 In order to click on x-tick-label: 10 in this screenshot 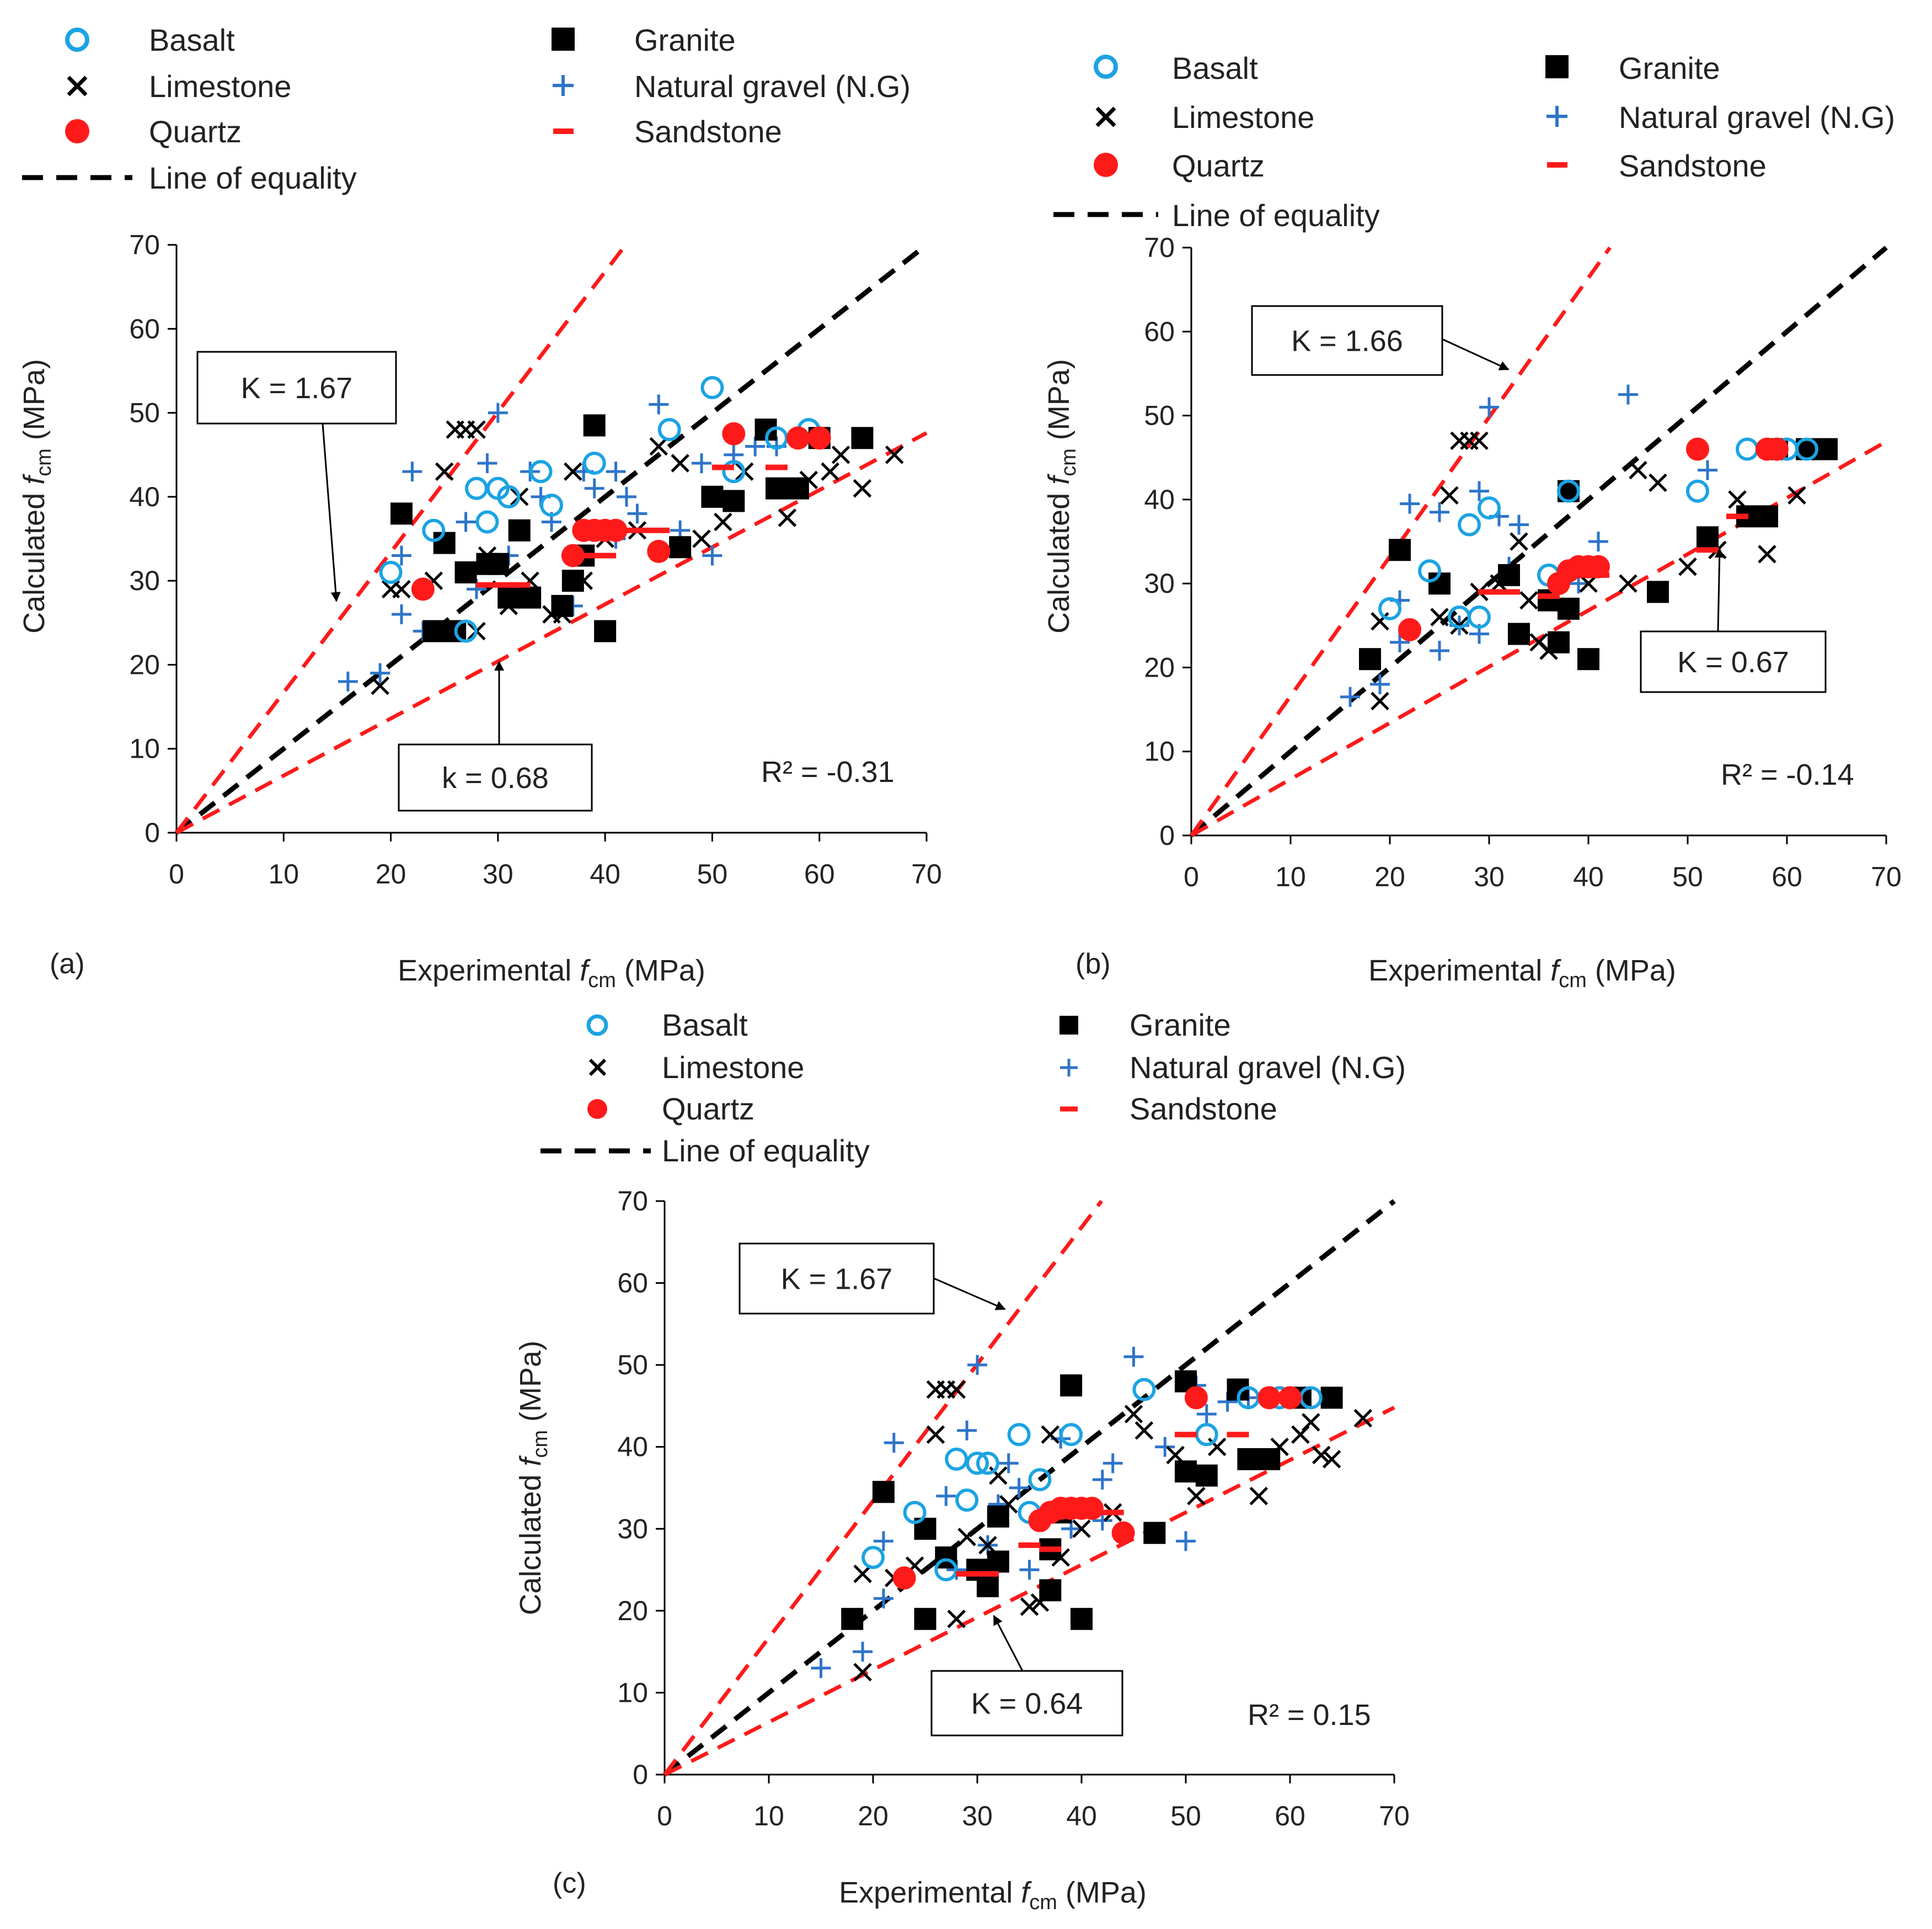, I will do `click(1290, 876)`.